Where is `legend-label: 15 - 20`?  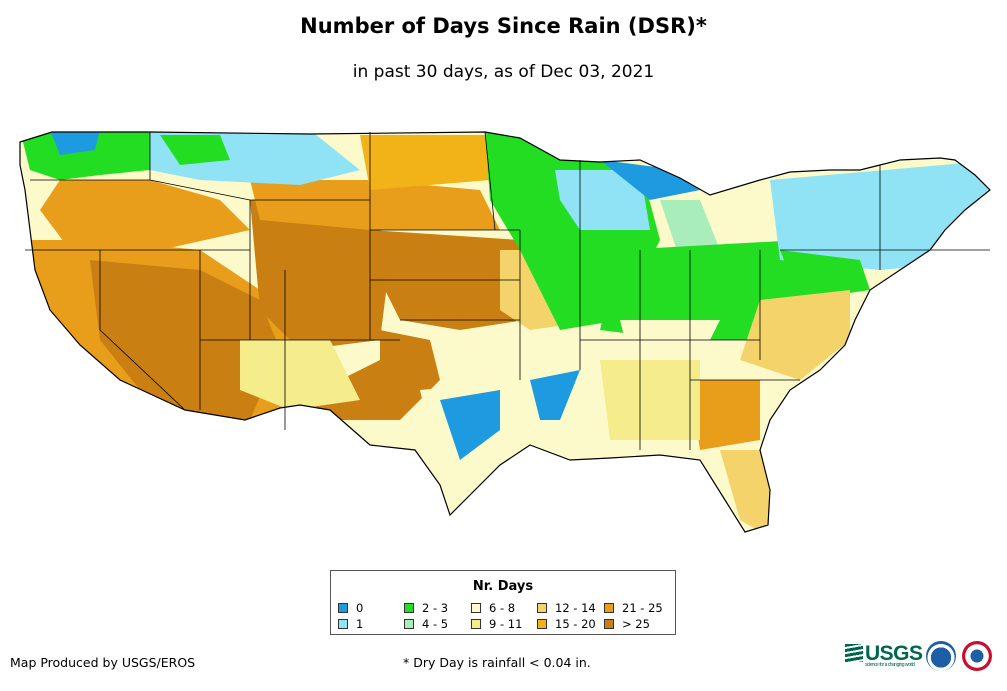
legend-label: 15 - 20 is located at coordinates (575, 624).